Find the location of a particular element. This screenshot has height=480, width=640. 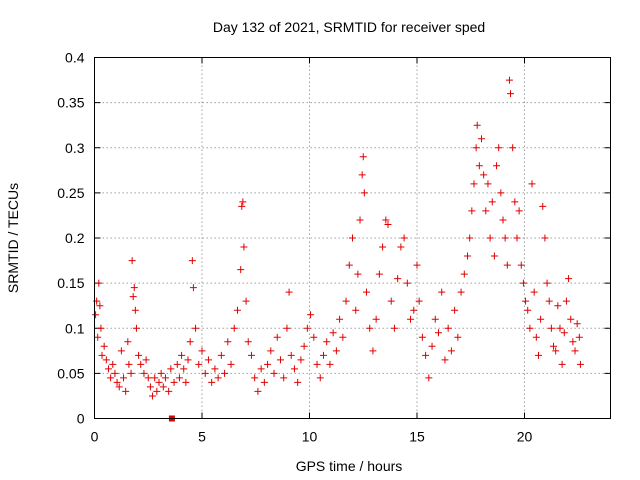

y-tick-label: 0.3 is located at coordinates (75, 148).